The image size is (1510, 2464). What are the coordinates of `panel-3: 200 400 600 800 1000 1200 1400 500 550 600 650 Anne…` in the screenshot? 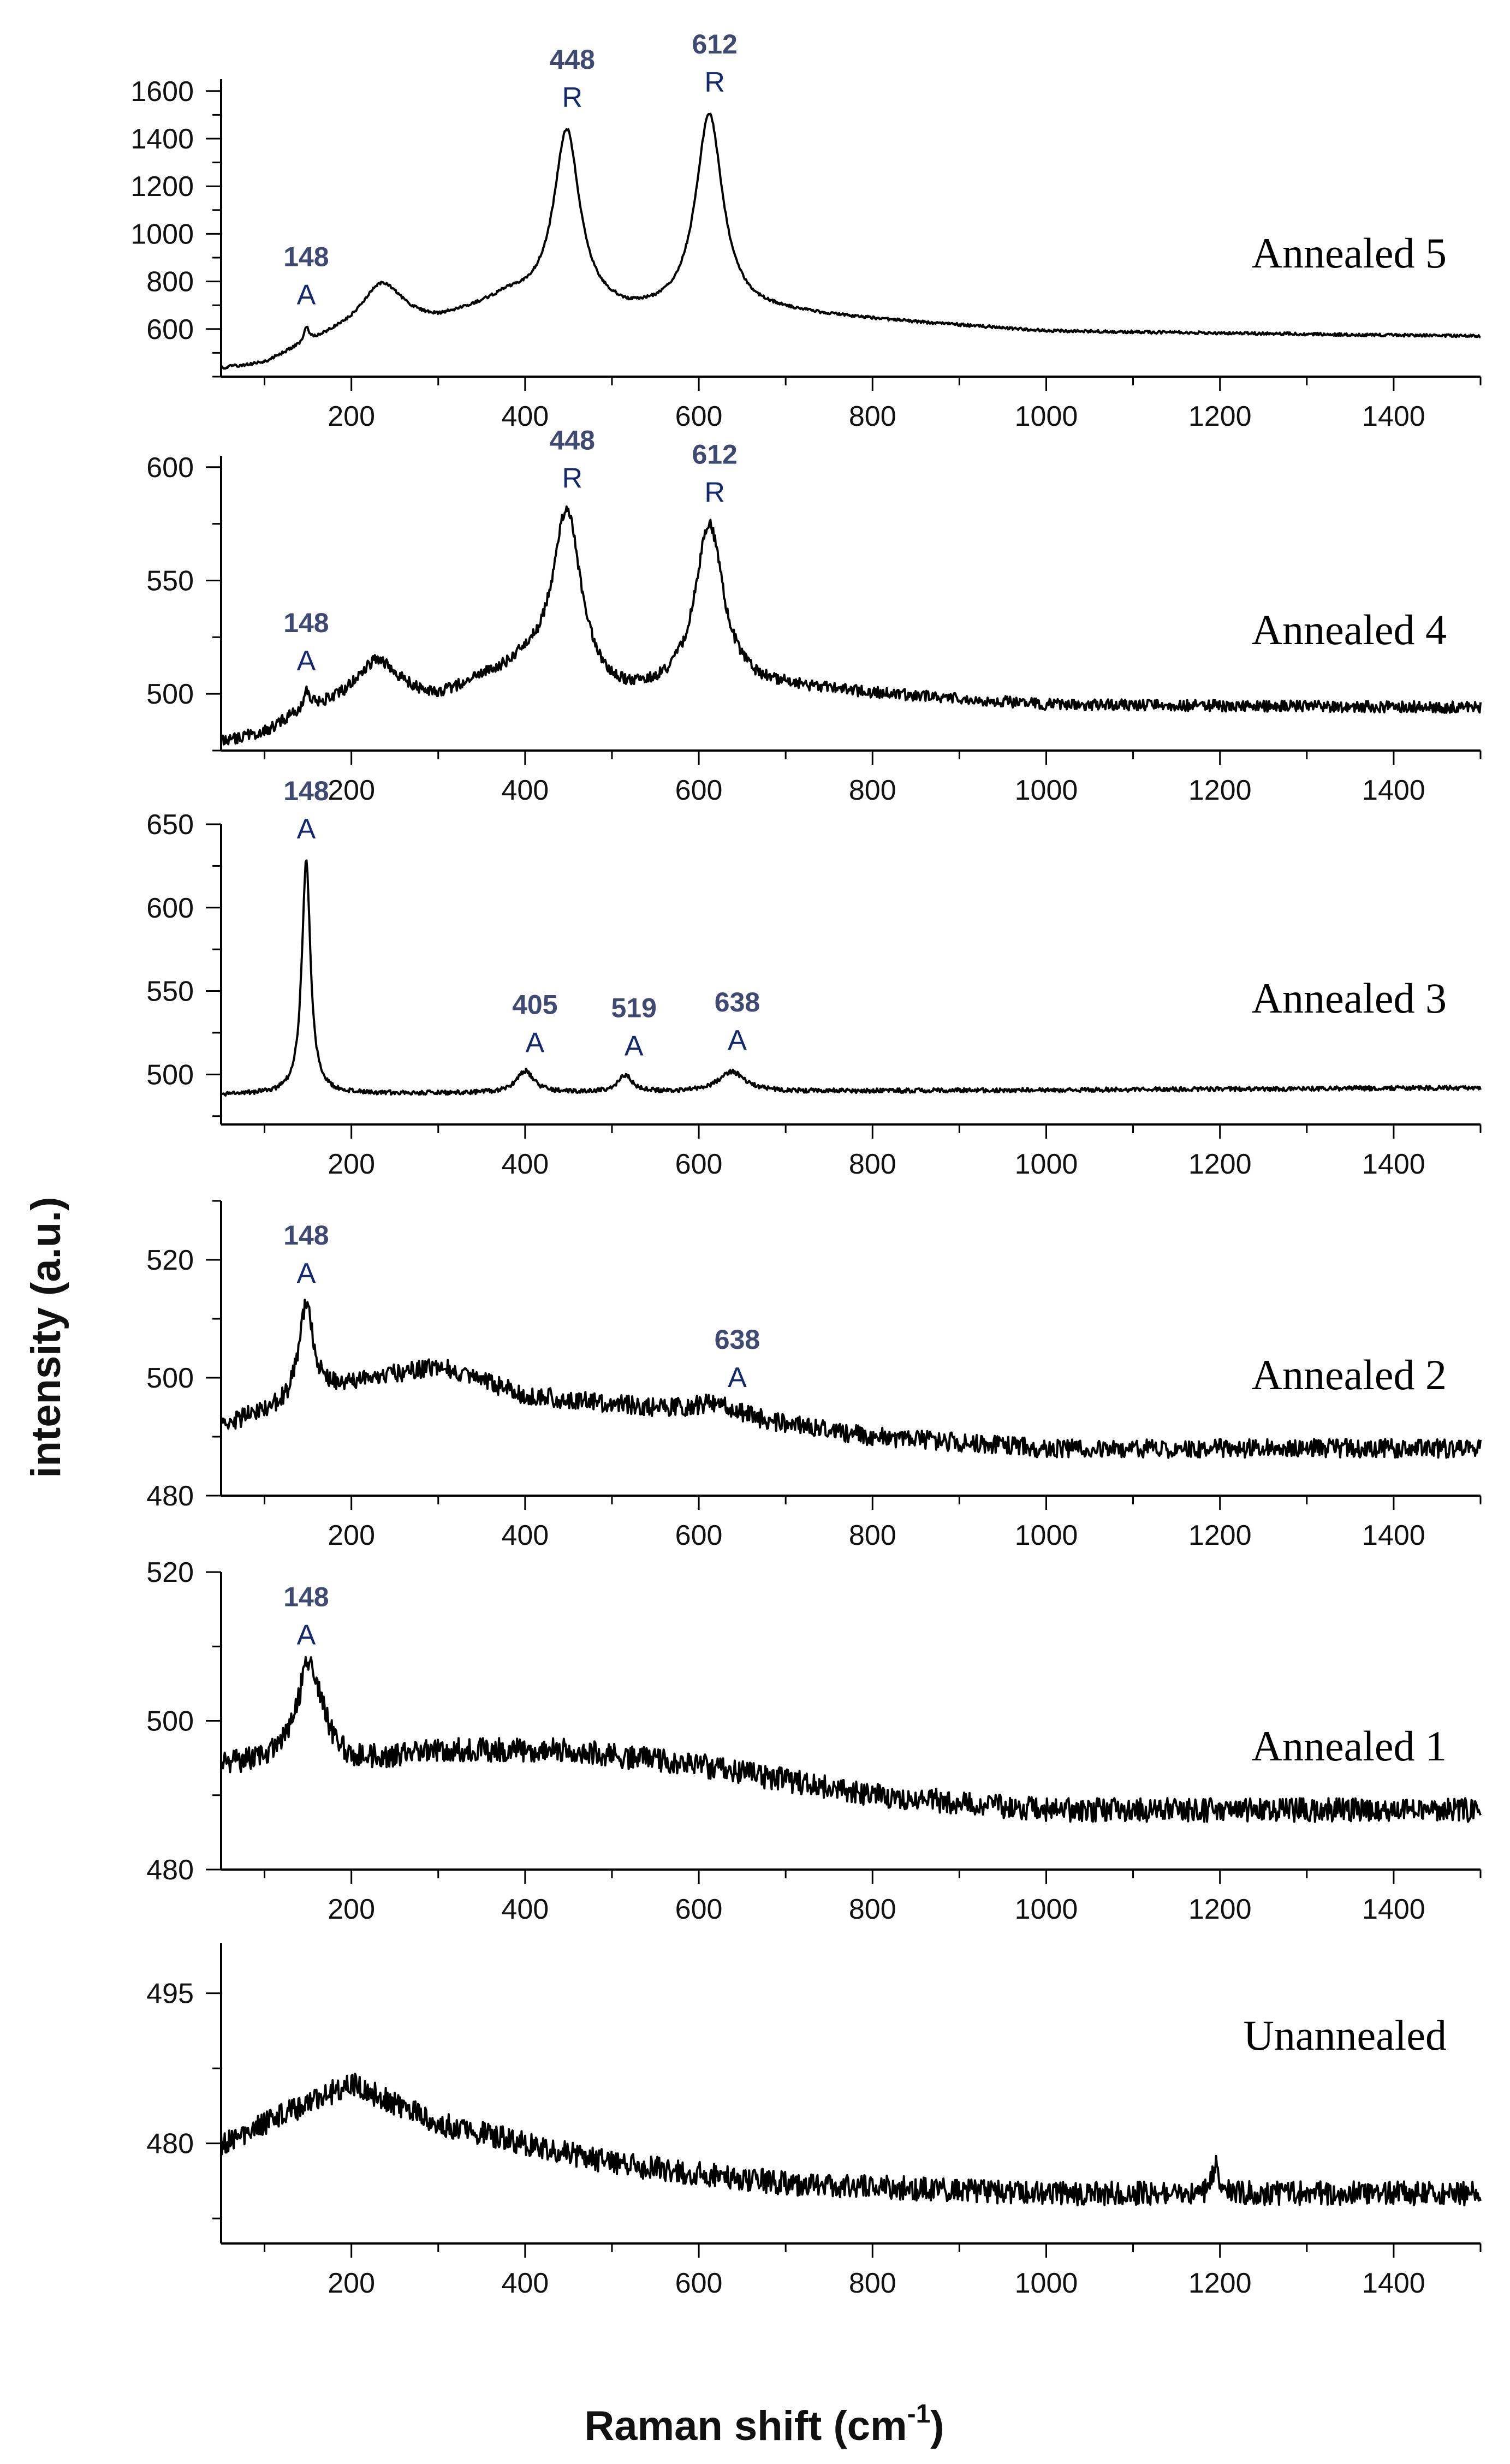 It's located at (814, 978).